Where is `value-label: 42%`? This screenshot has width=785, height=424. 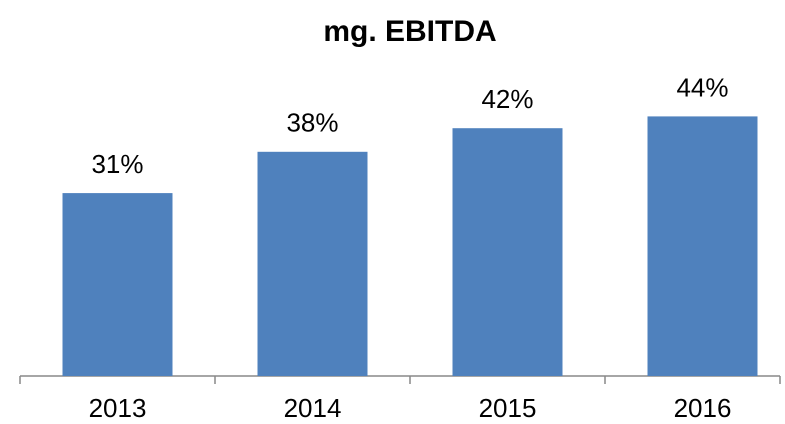
value-label: 42% is located at coordinates (507, 99).